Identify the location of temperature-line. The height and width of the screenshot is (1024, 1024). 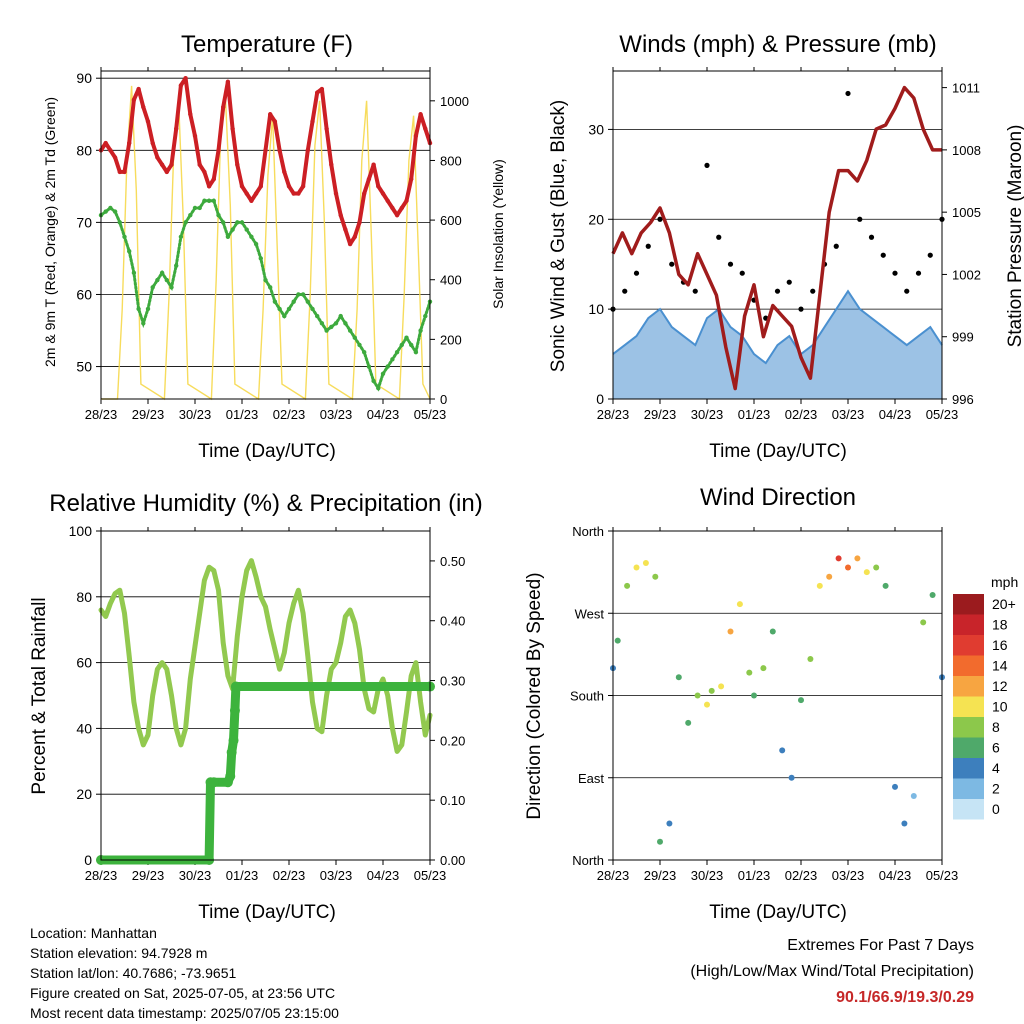
(265, 161).